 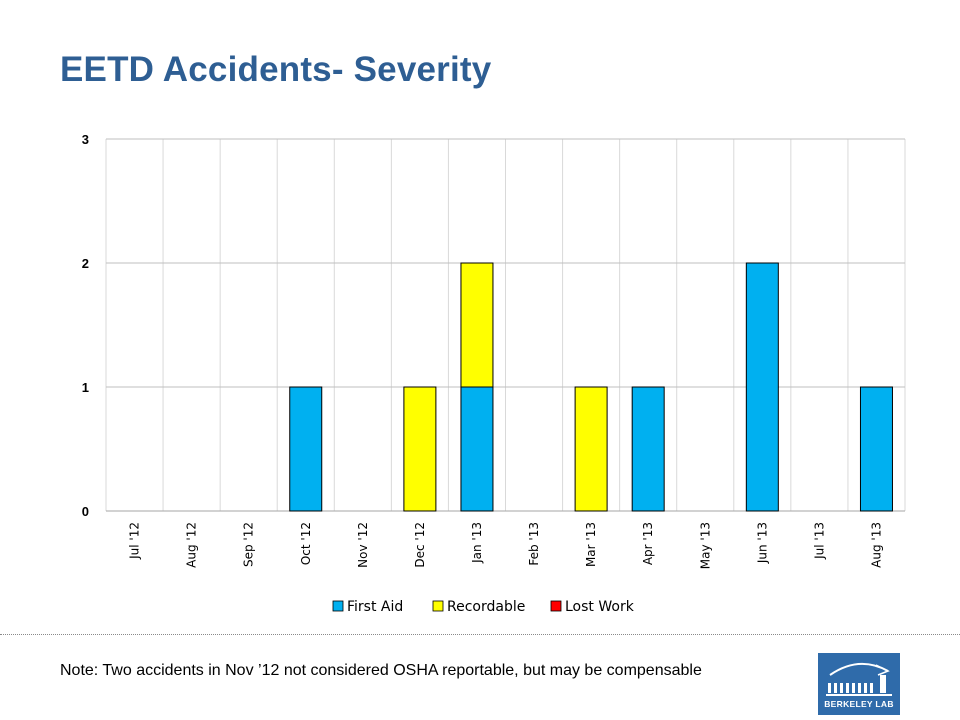 I want to click on x-tick-label: Aug '13, so click(x=876, y=545).